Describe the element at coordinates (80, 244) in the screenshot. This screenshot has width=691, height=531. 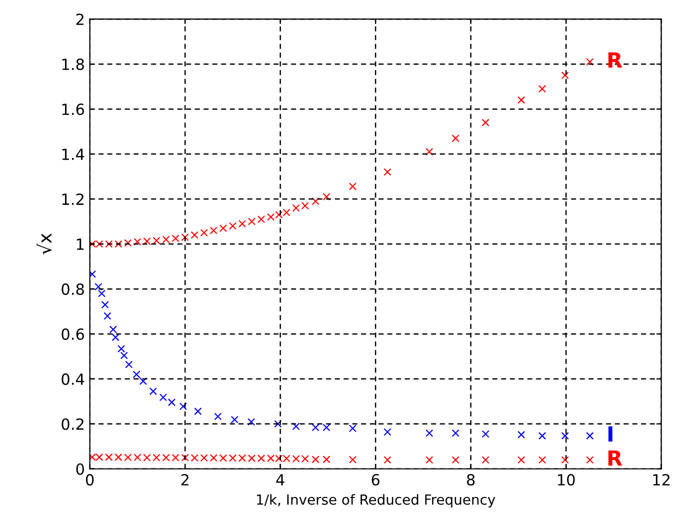
I see `y-tick-label: 1` at that location.